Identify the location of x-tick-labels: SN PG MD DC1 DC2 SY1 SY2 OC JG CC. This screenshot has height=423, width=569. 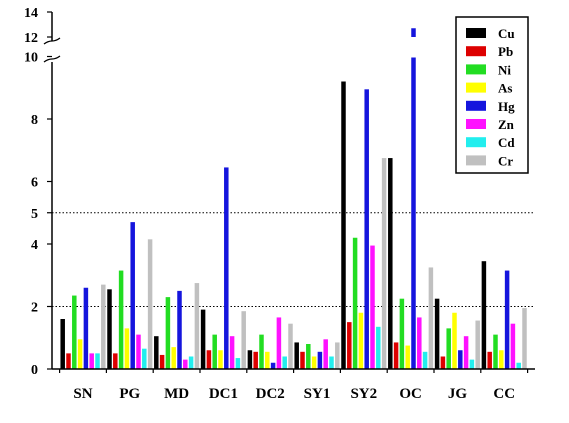
(294, 394).